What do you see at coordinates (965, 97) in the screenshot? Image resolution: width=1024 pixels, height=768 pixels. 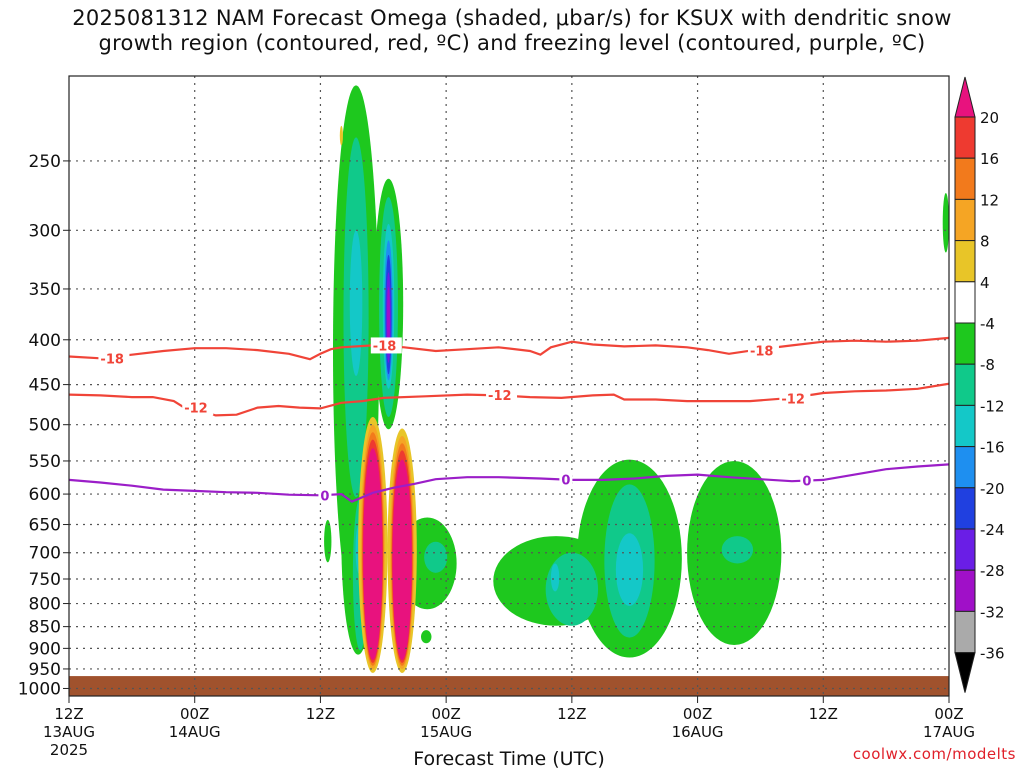 I see `colorbar-top-triangle` at bounding box center [965, 97].